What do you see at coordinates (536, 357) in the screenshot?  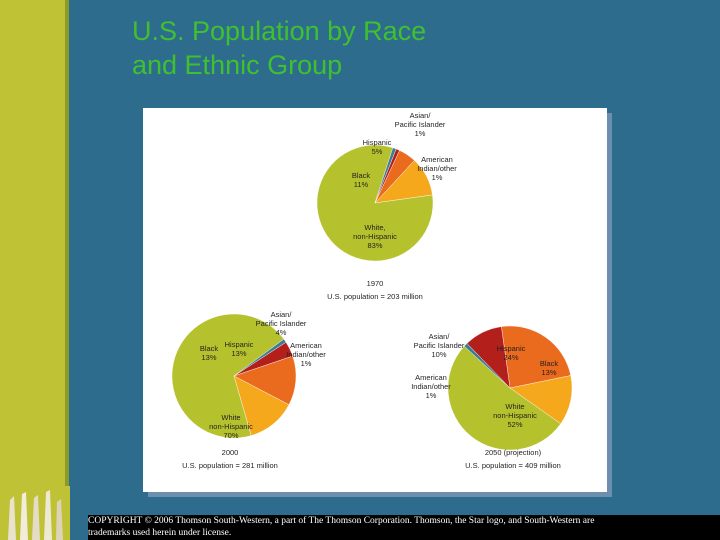 I see `pie-slice-hispanic` at bounding box center [536, 357].